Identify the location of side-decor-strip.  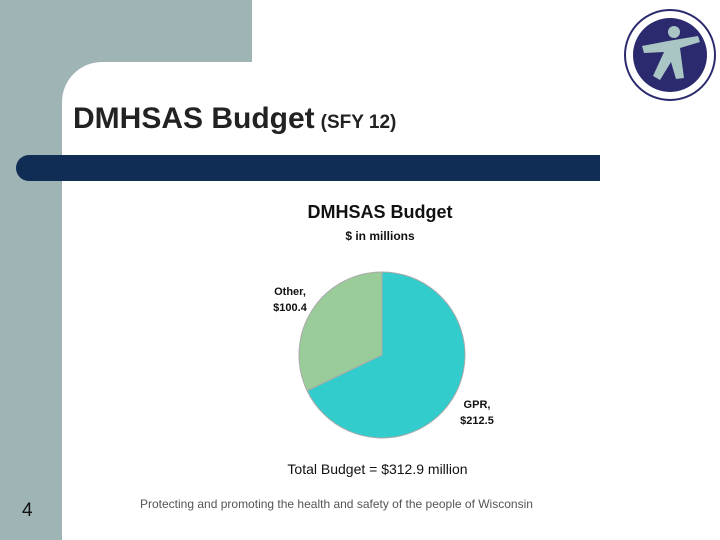
(31, 301).